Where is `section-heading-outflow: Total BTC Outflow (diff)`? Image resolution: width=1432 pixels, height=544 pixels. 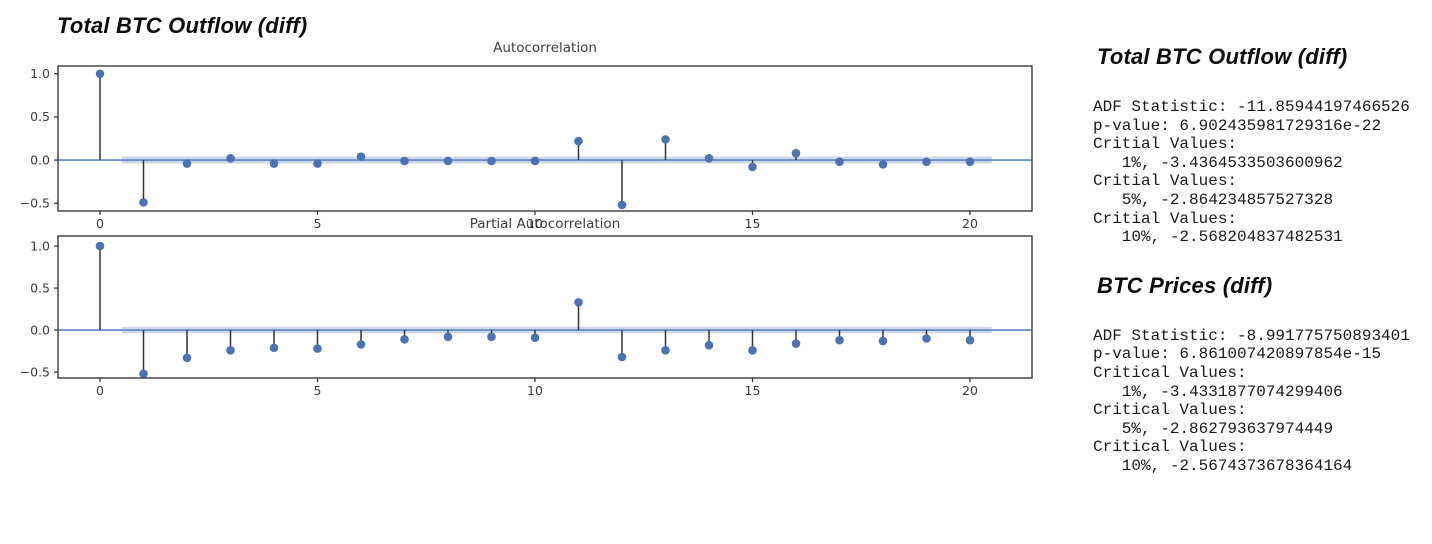 section-heading-outflow: Total BTC Outflow (diff) is located at coordinates (1222, 56).